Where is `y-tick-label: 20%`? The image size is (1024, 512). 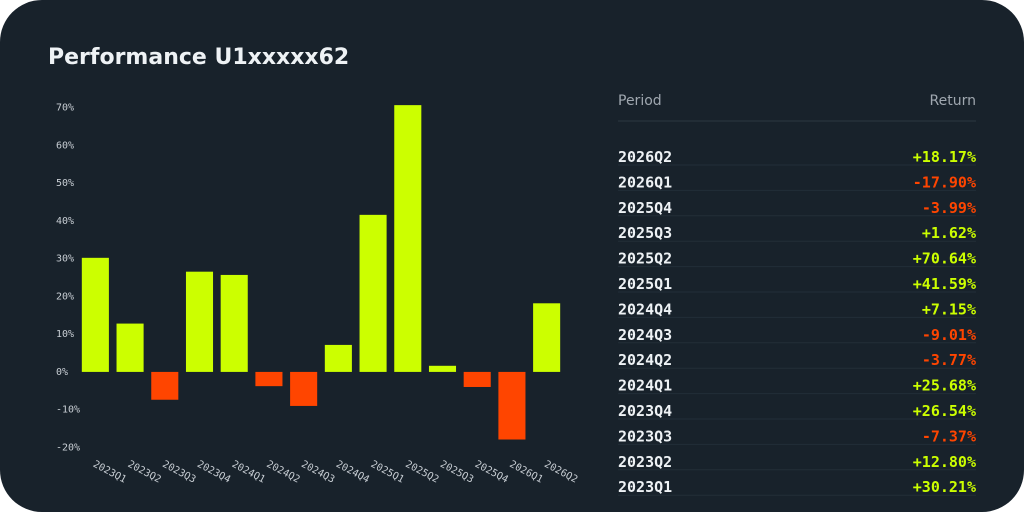 y-tick-label: 20% is located at coordinates (65, 296).